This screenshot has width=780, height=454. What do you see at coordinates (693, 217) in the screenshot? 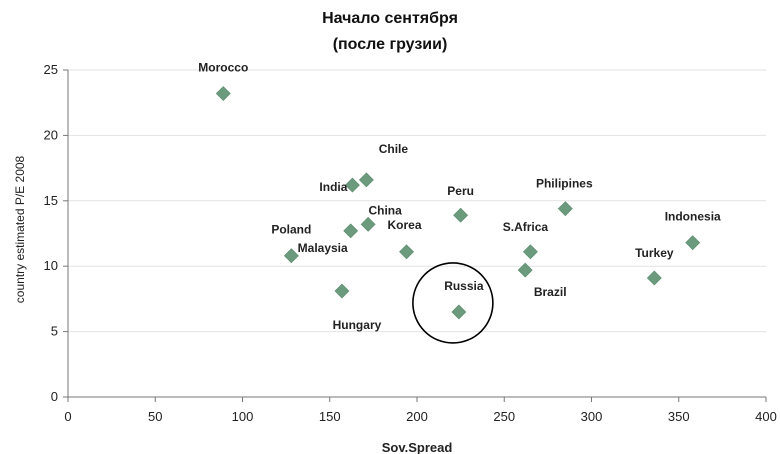
I see `point-label-indonesia: Indonesia` at bounding box center [693, 217].